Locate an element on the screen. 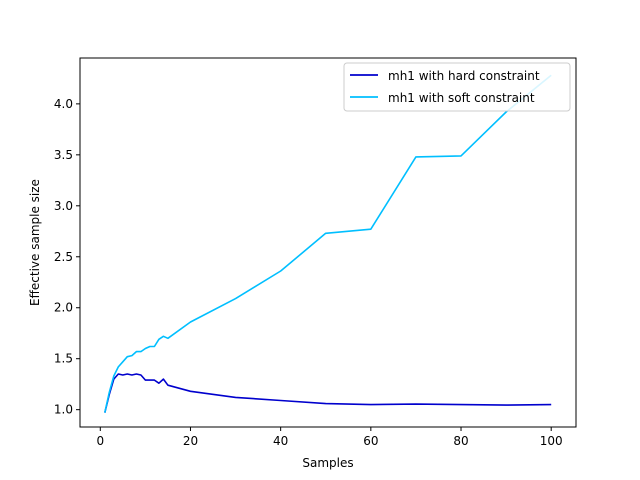 Image resolution: width=640 pixels, height=480 pixels. y-axis: 1.0 1.5 2.0 2.5 3.0 3.5 4.0 is located at coordinates (67, 257).